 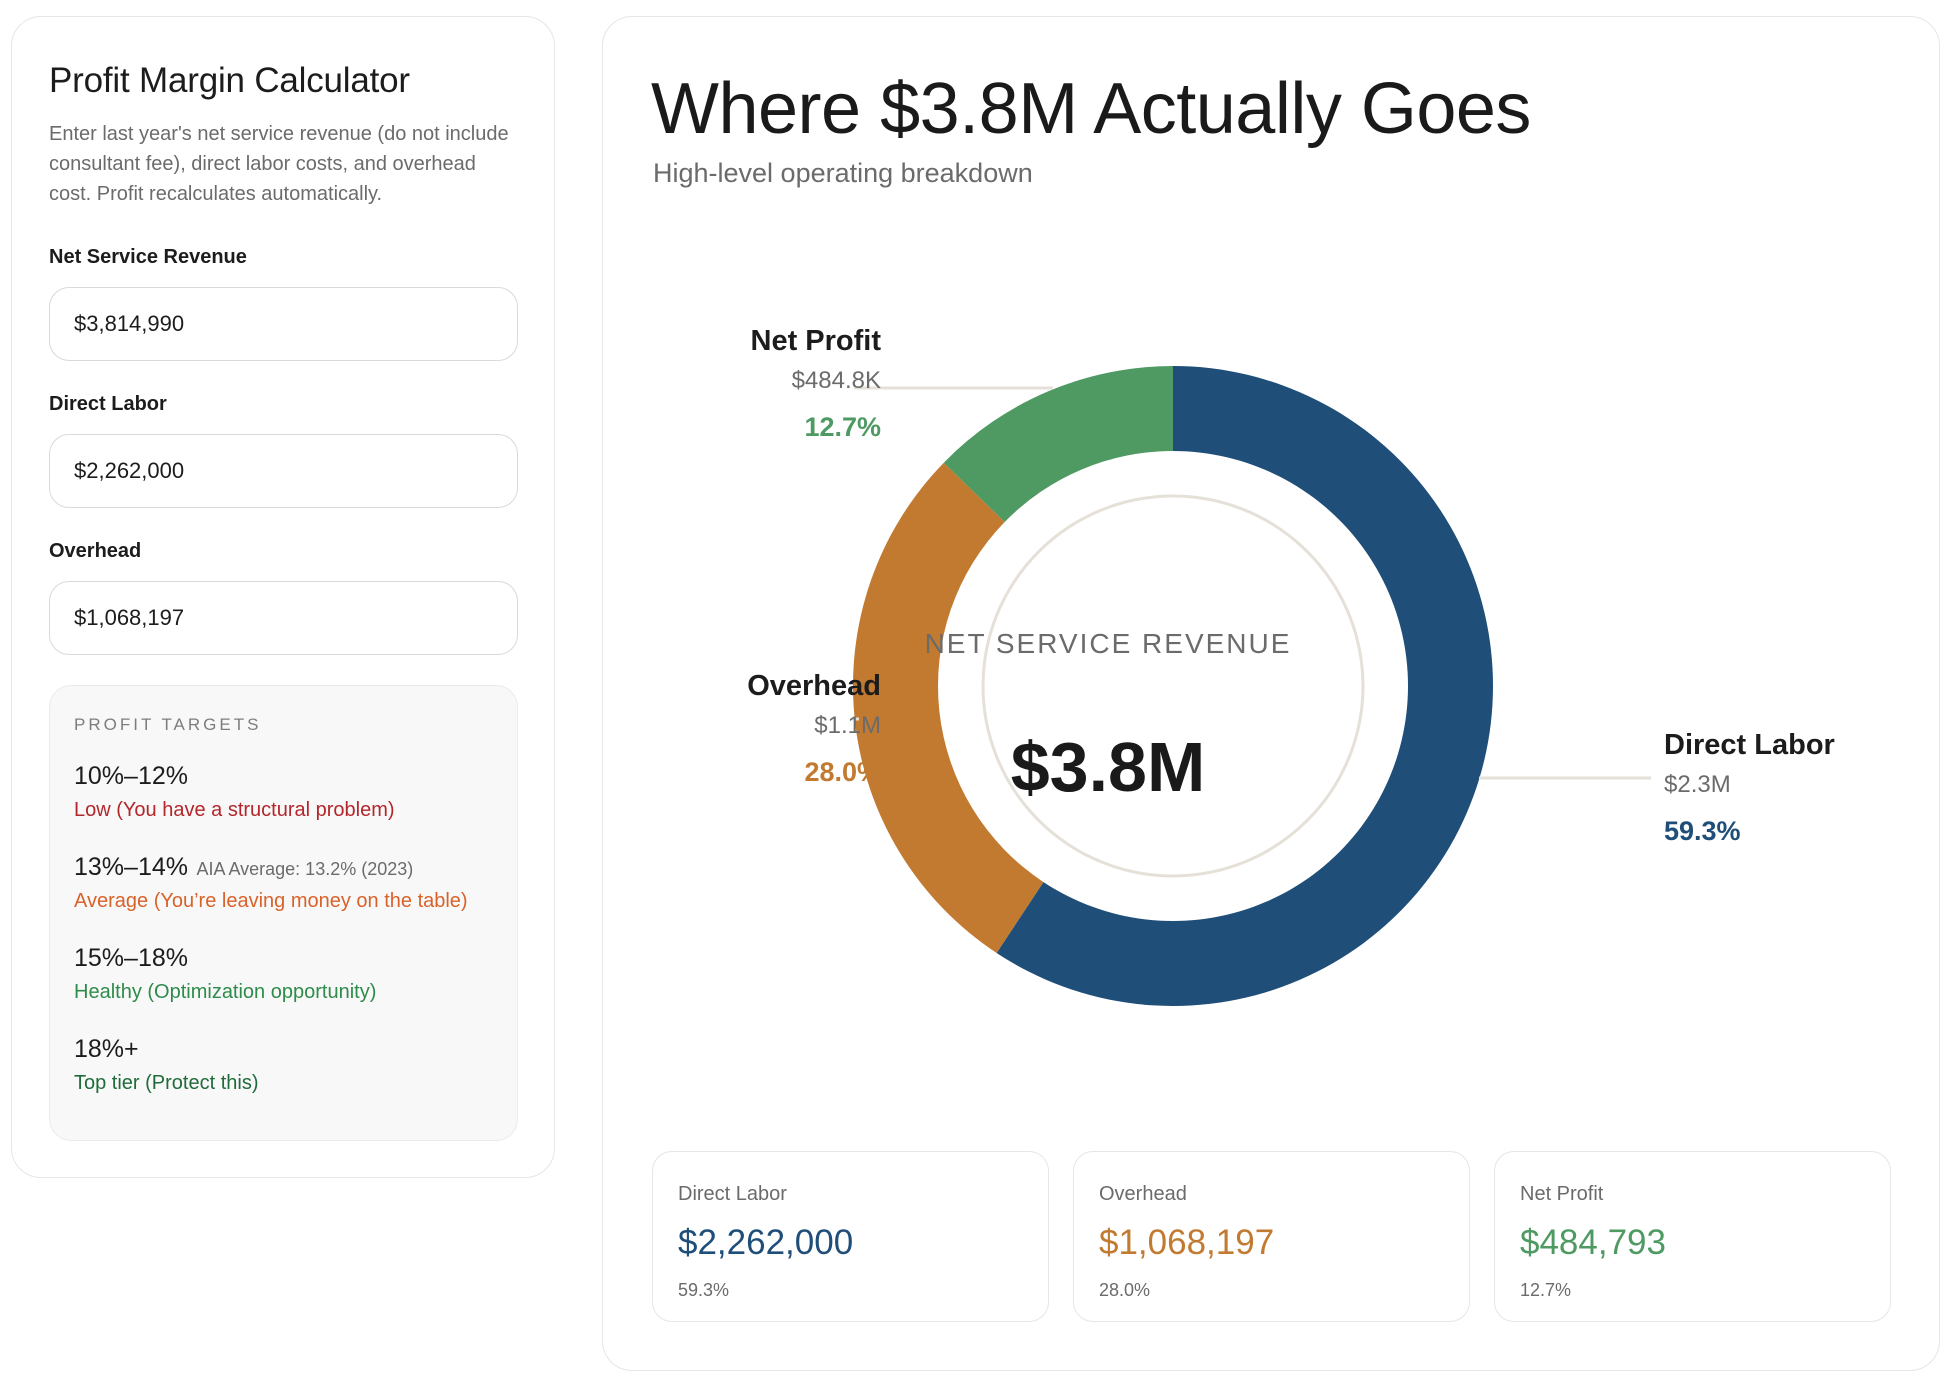 I want to click on tier-range-row: 13%–14% AIA Average: 13.2% (2023), so click(x=283, y=867).